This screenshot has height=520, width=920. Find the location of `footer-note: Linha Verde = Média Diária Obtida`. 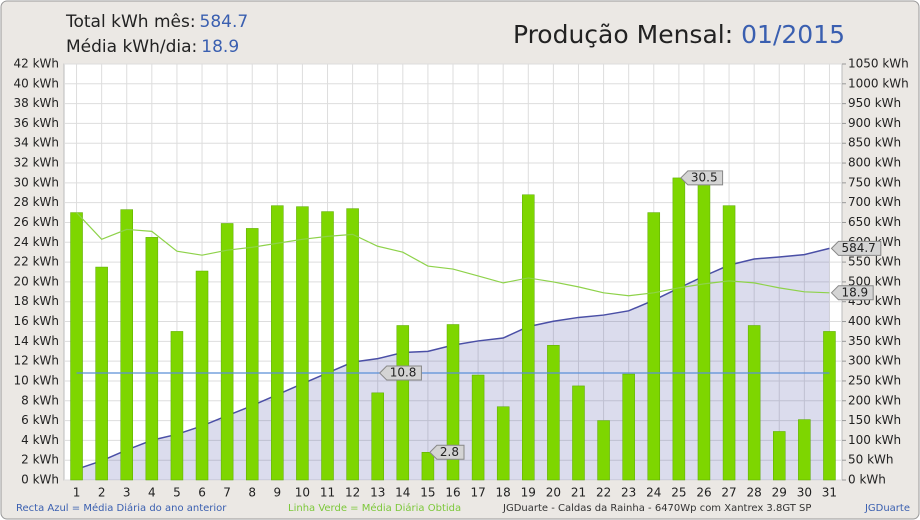

footer-note: Linha Verde = Média Diária Obtida is located at coordinates (374, 508).